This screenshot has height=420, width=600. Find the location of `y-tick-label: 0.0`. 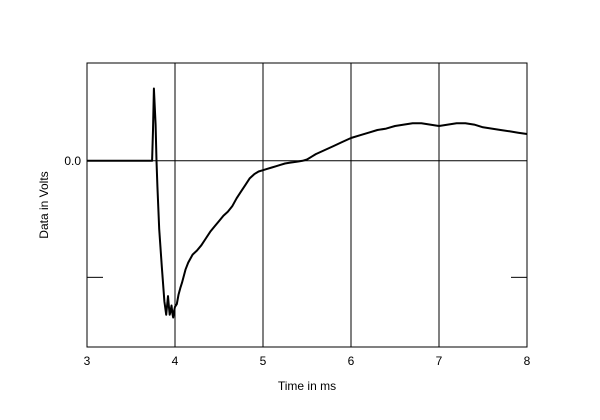

y-tick-label: 0.0 is located at coordinates (72, 161).